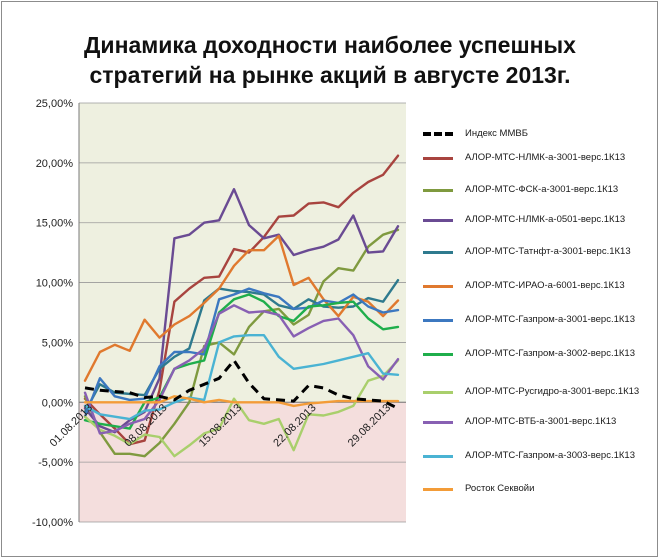  I want to click on legend-label: АЛОР-МТС-Газпром-а-3002-верс.1К13, so click(550, 353).